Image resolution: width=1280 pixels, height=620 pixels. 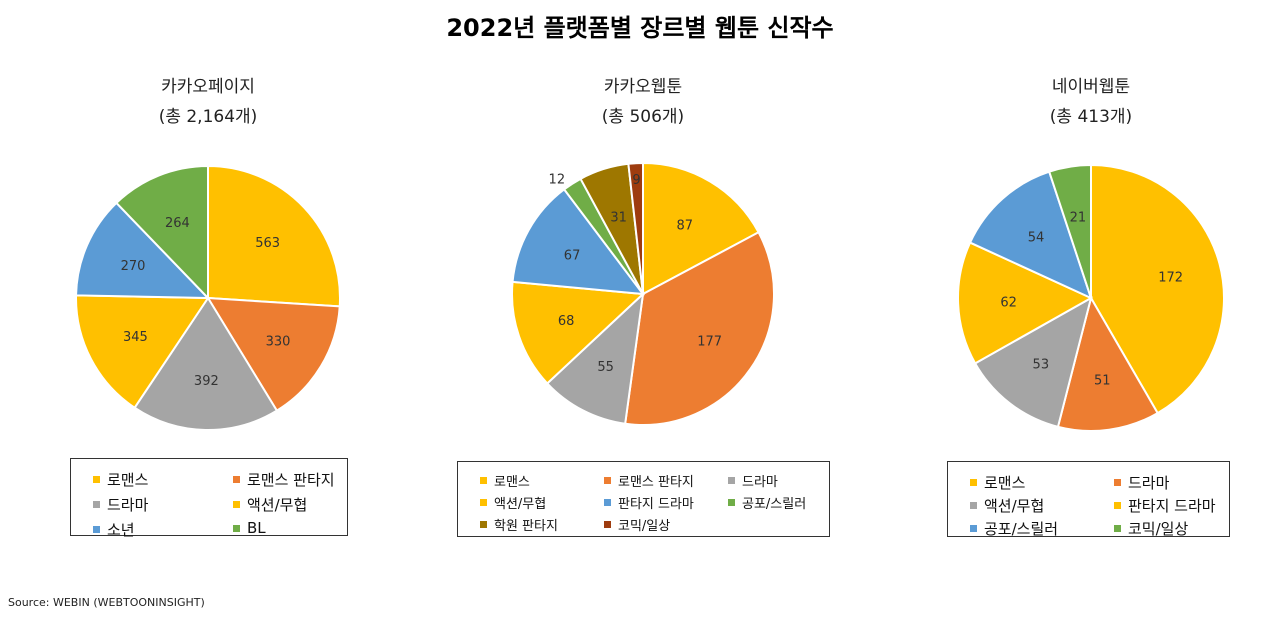 What do you see at coordinates (206, 381) in the screenshot?
I see `data-label-드라마: 392` at bounding box center [206, 381].